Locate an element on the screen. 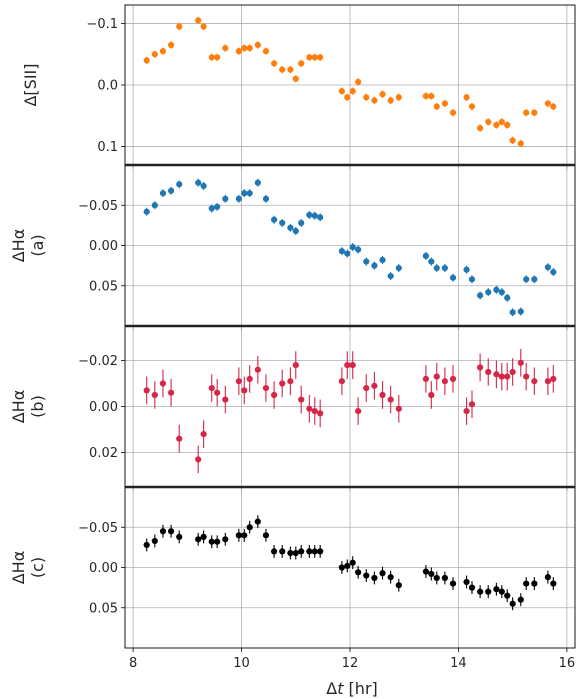 This screenshot has height=699, width=579. y-axis-sublabel: (b) is located at coordinates (37, 406).